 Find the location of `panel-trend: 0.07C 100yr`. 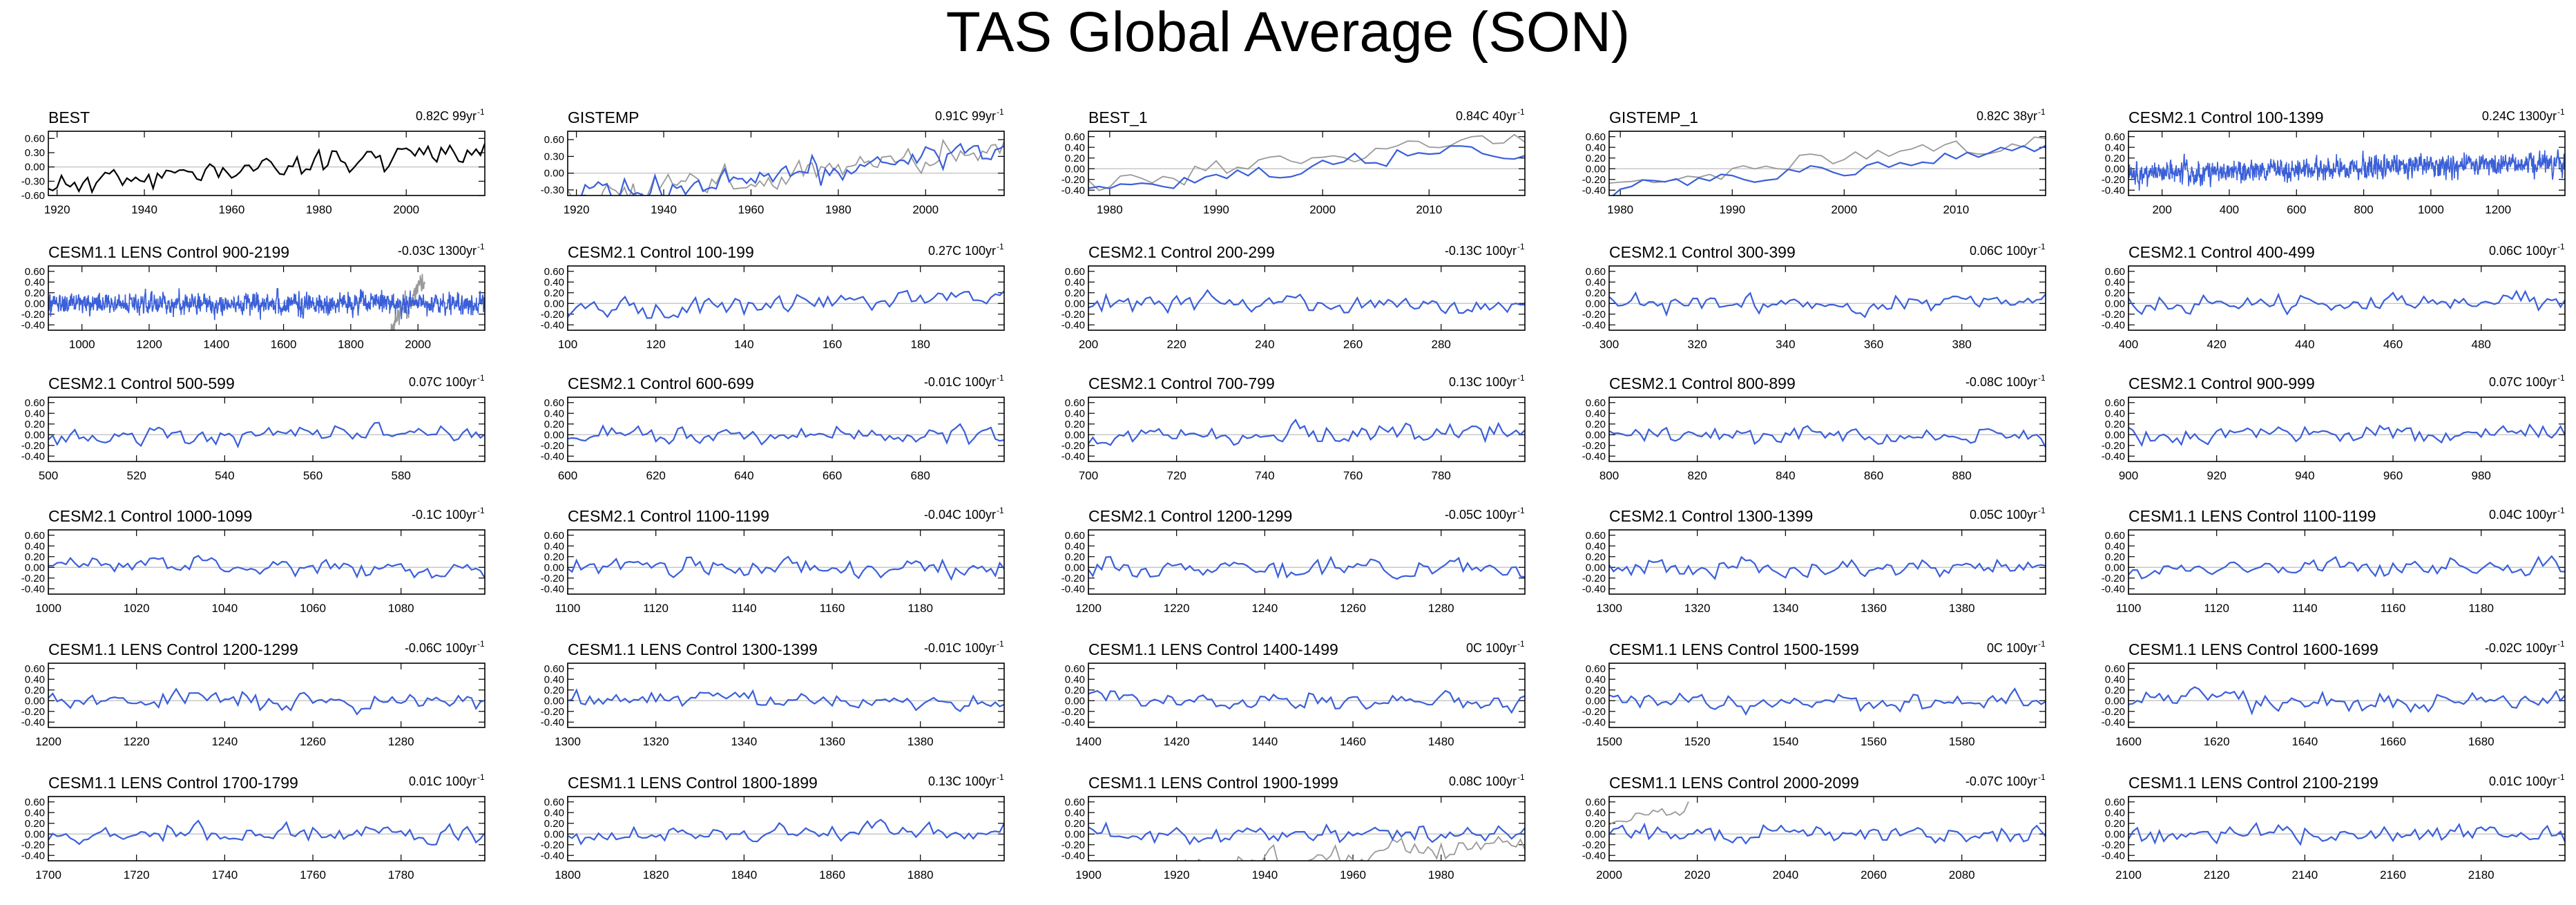

panel-trend: 0.07C 100yr is located at coordinates (2523, 382).